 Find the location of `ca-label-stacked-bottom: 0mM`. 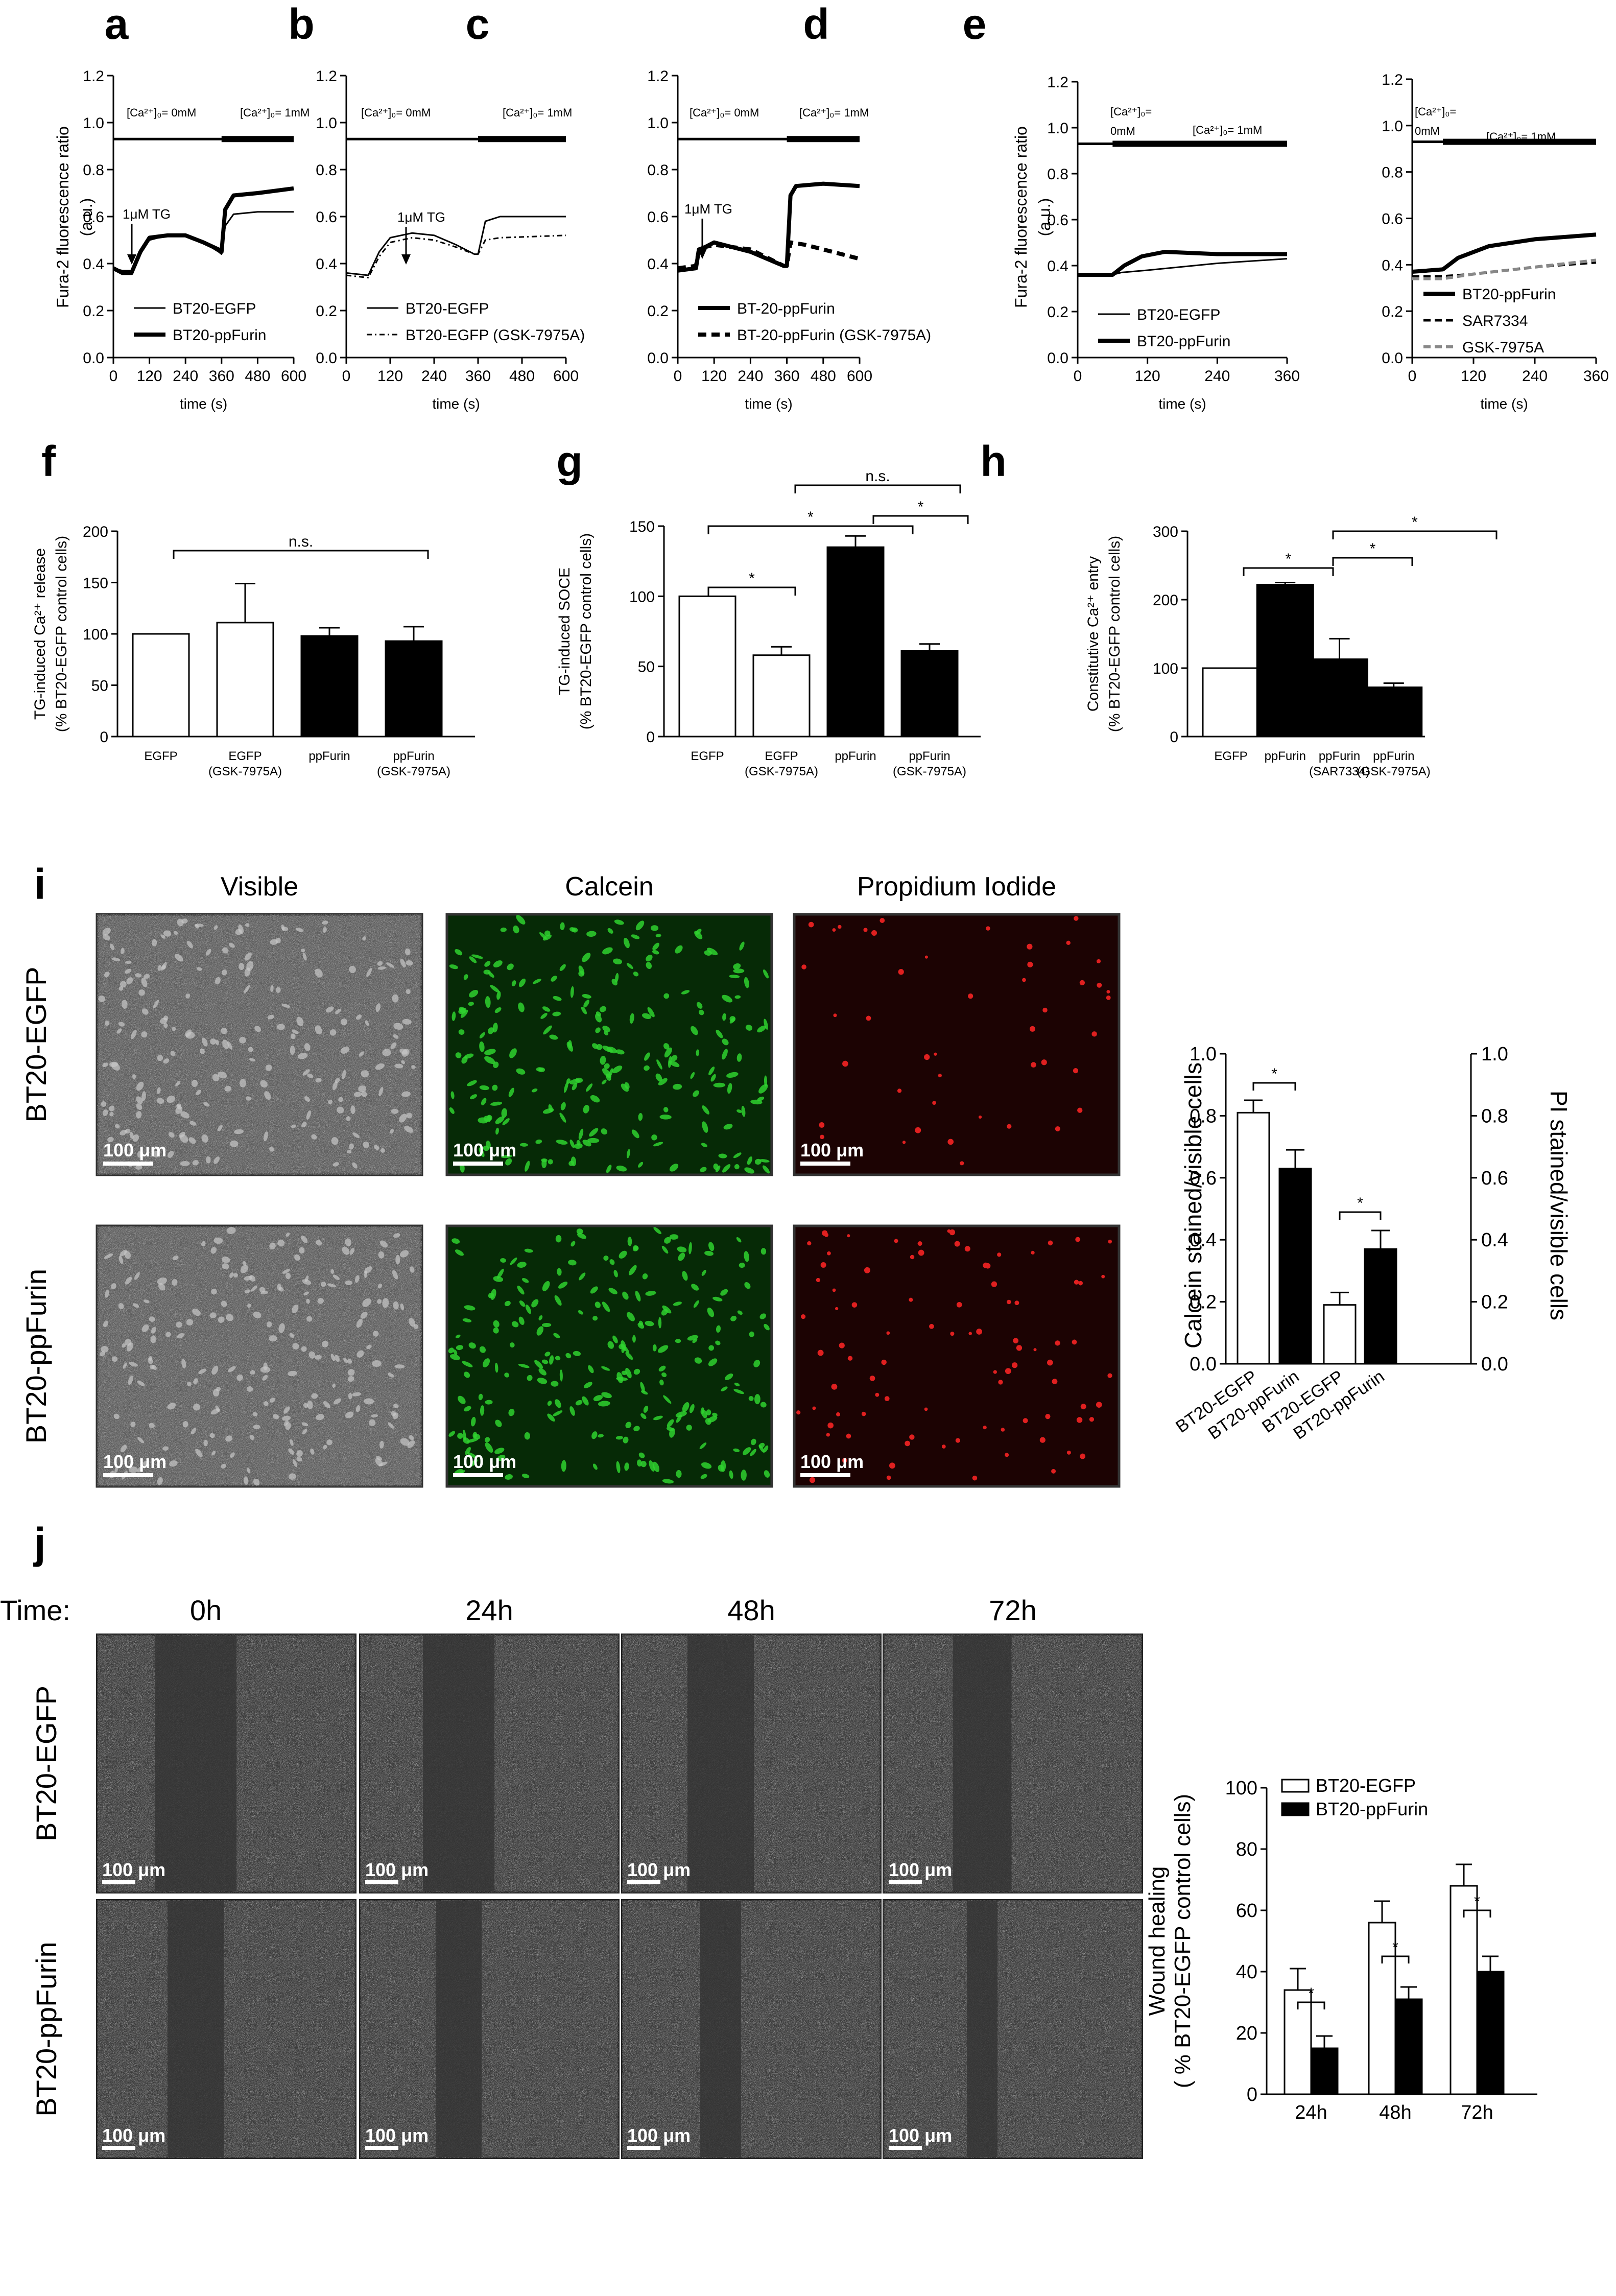

ca-label-stacked-bottom: 0mM is located at coordinates (1122, 131).